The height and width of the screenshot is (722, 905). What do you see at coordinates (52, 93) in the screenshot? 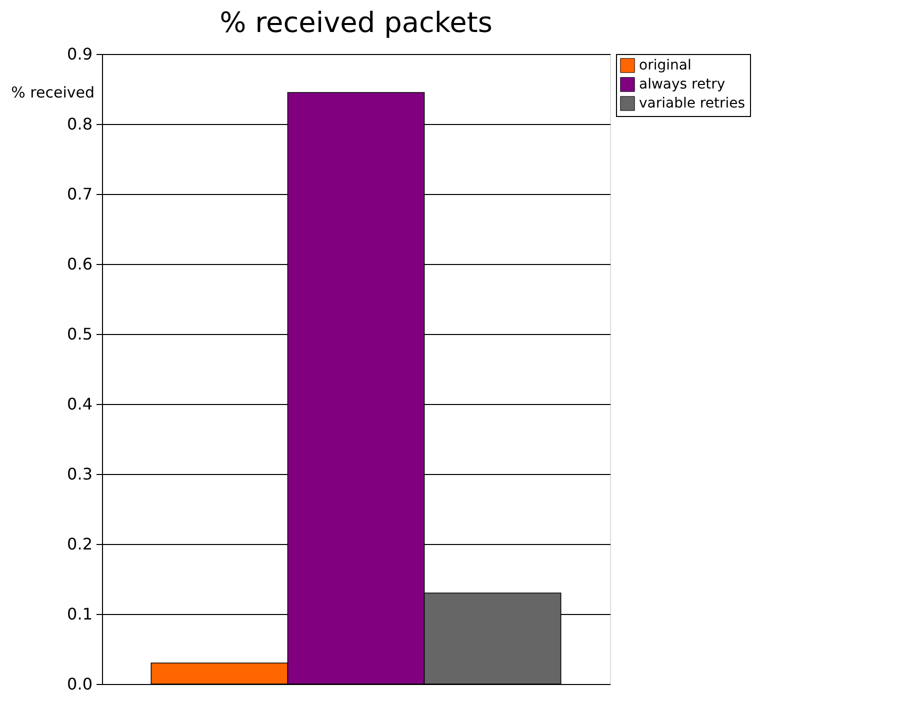
I see `y-axis-title: % received` at bounding box center [52, 93].